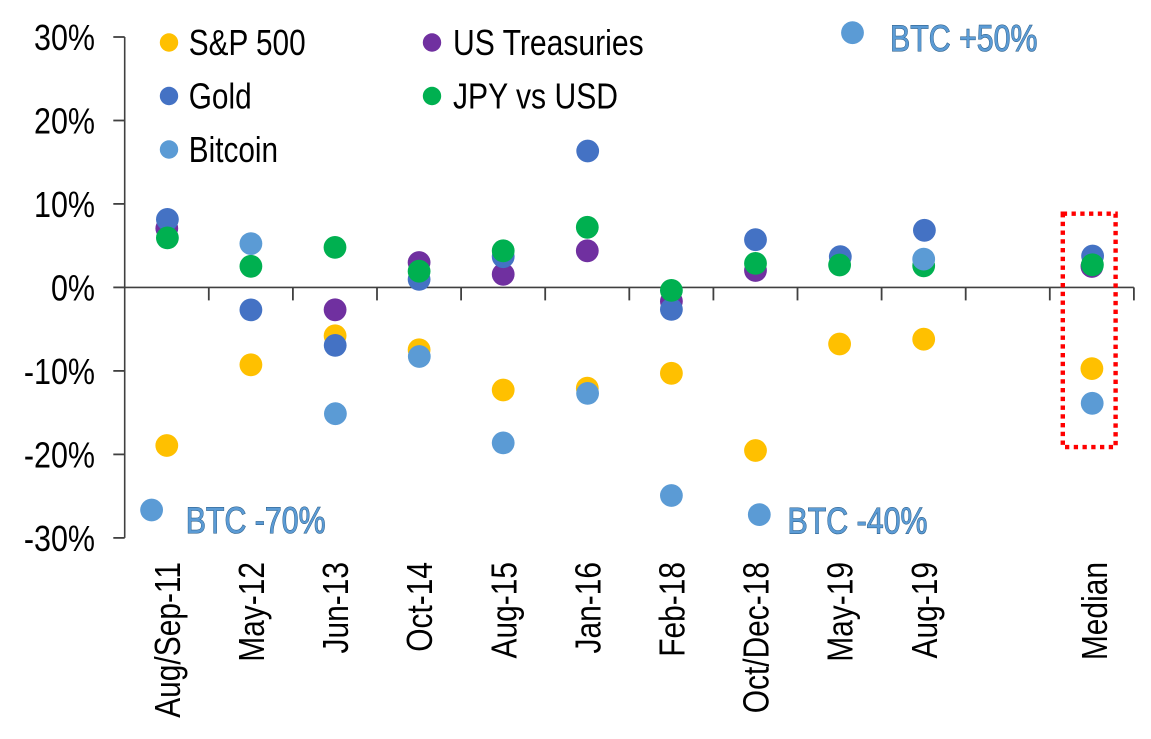 This screenshot has height=739, width=1151. Describe the element at coordinates (535, 97) in the screenshot. I see `svg-text: JPY vs USD` at that location.